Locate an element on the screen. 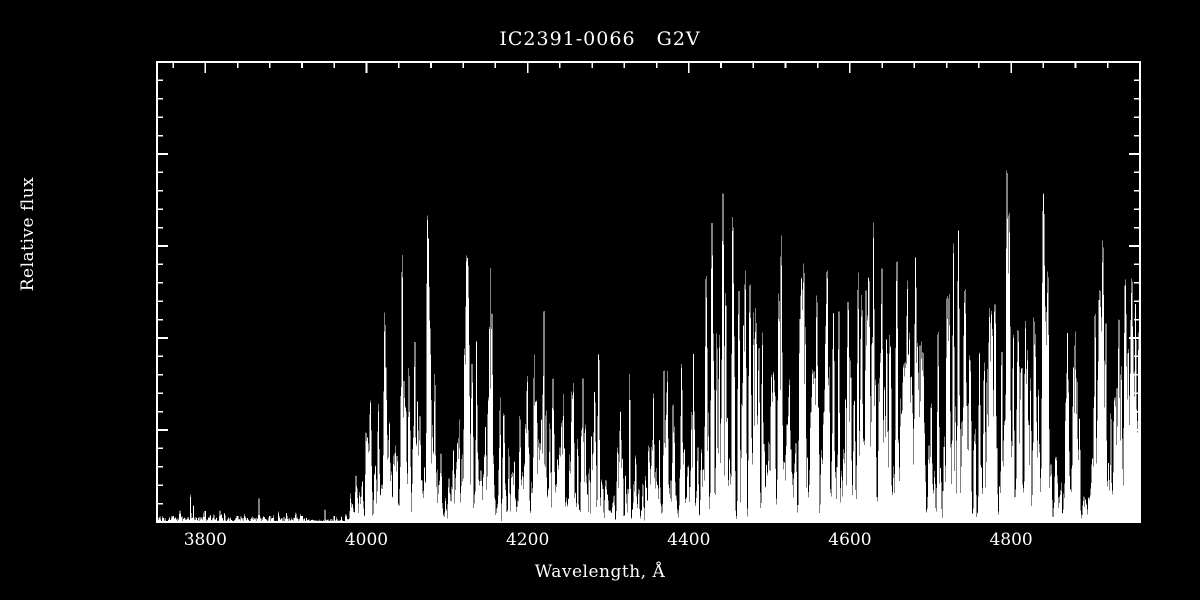 This screenshot has height=600, width=1200. x-tick-label: 4000 is located at coordinates (366, 540).